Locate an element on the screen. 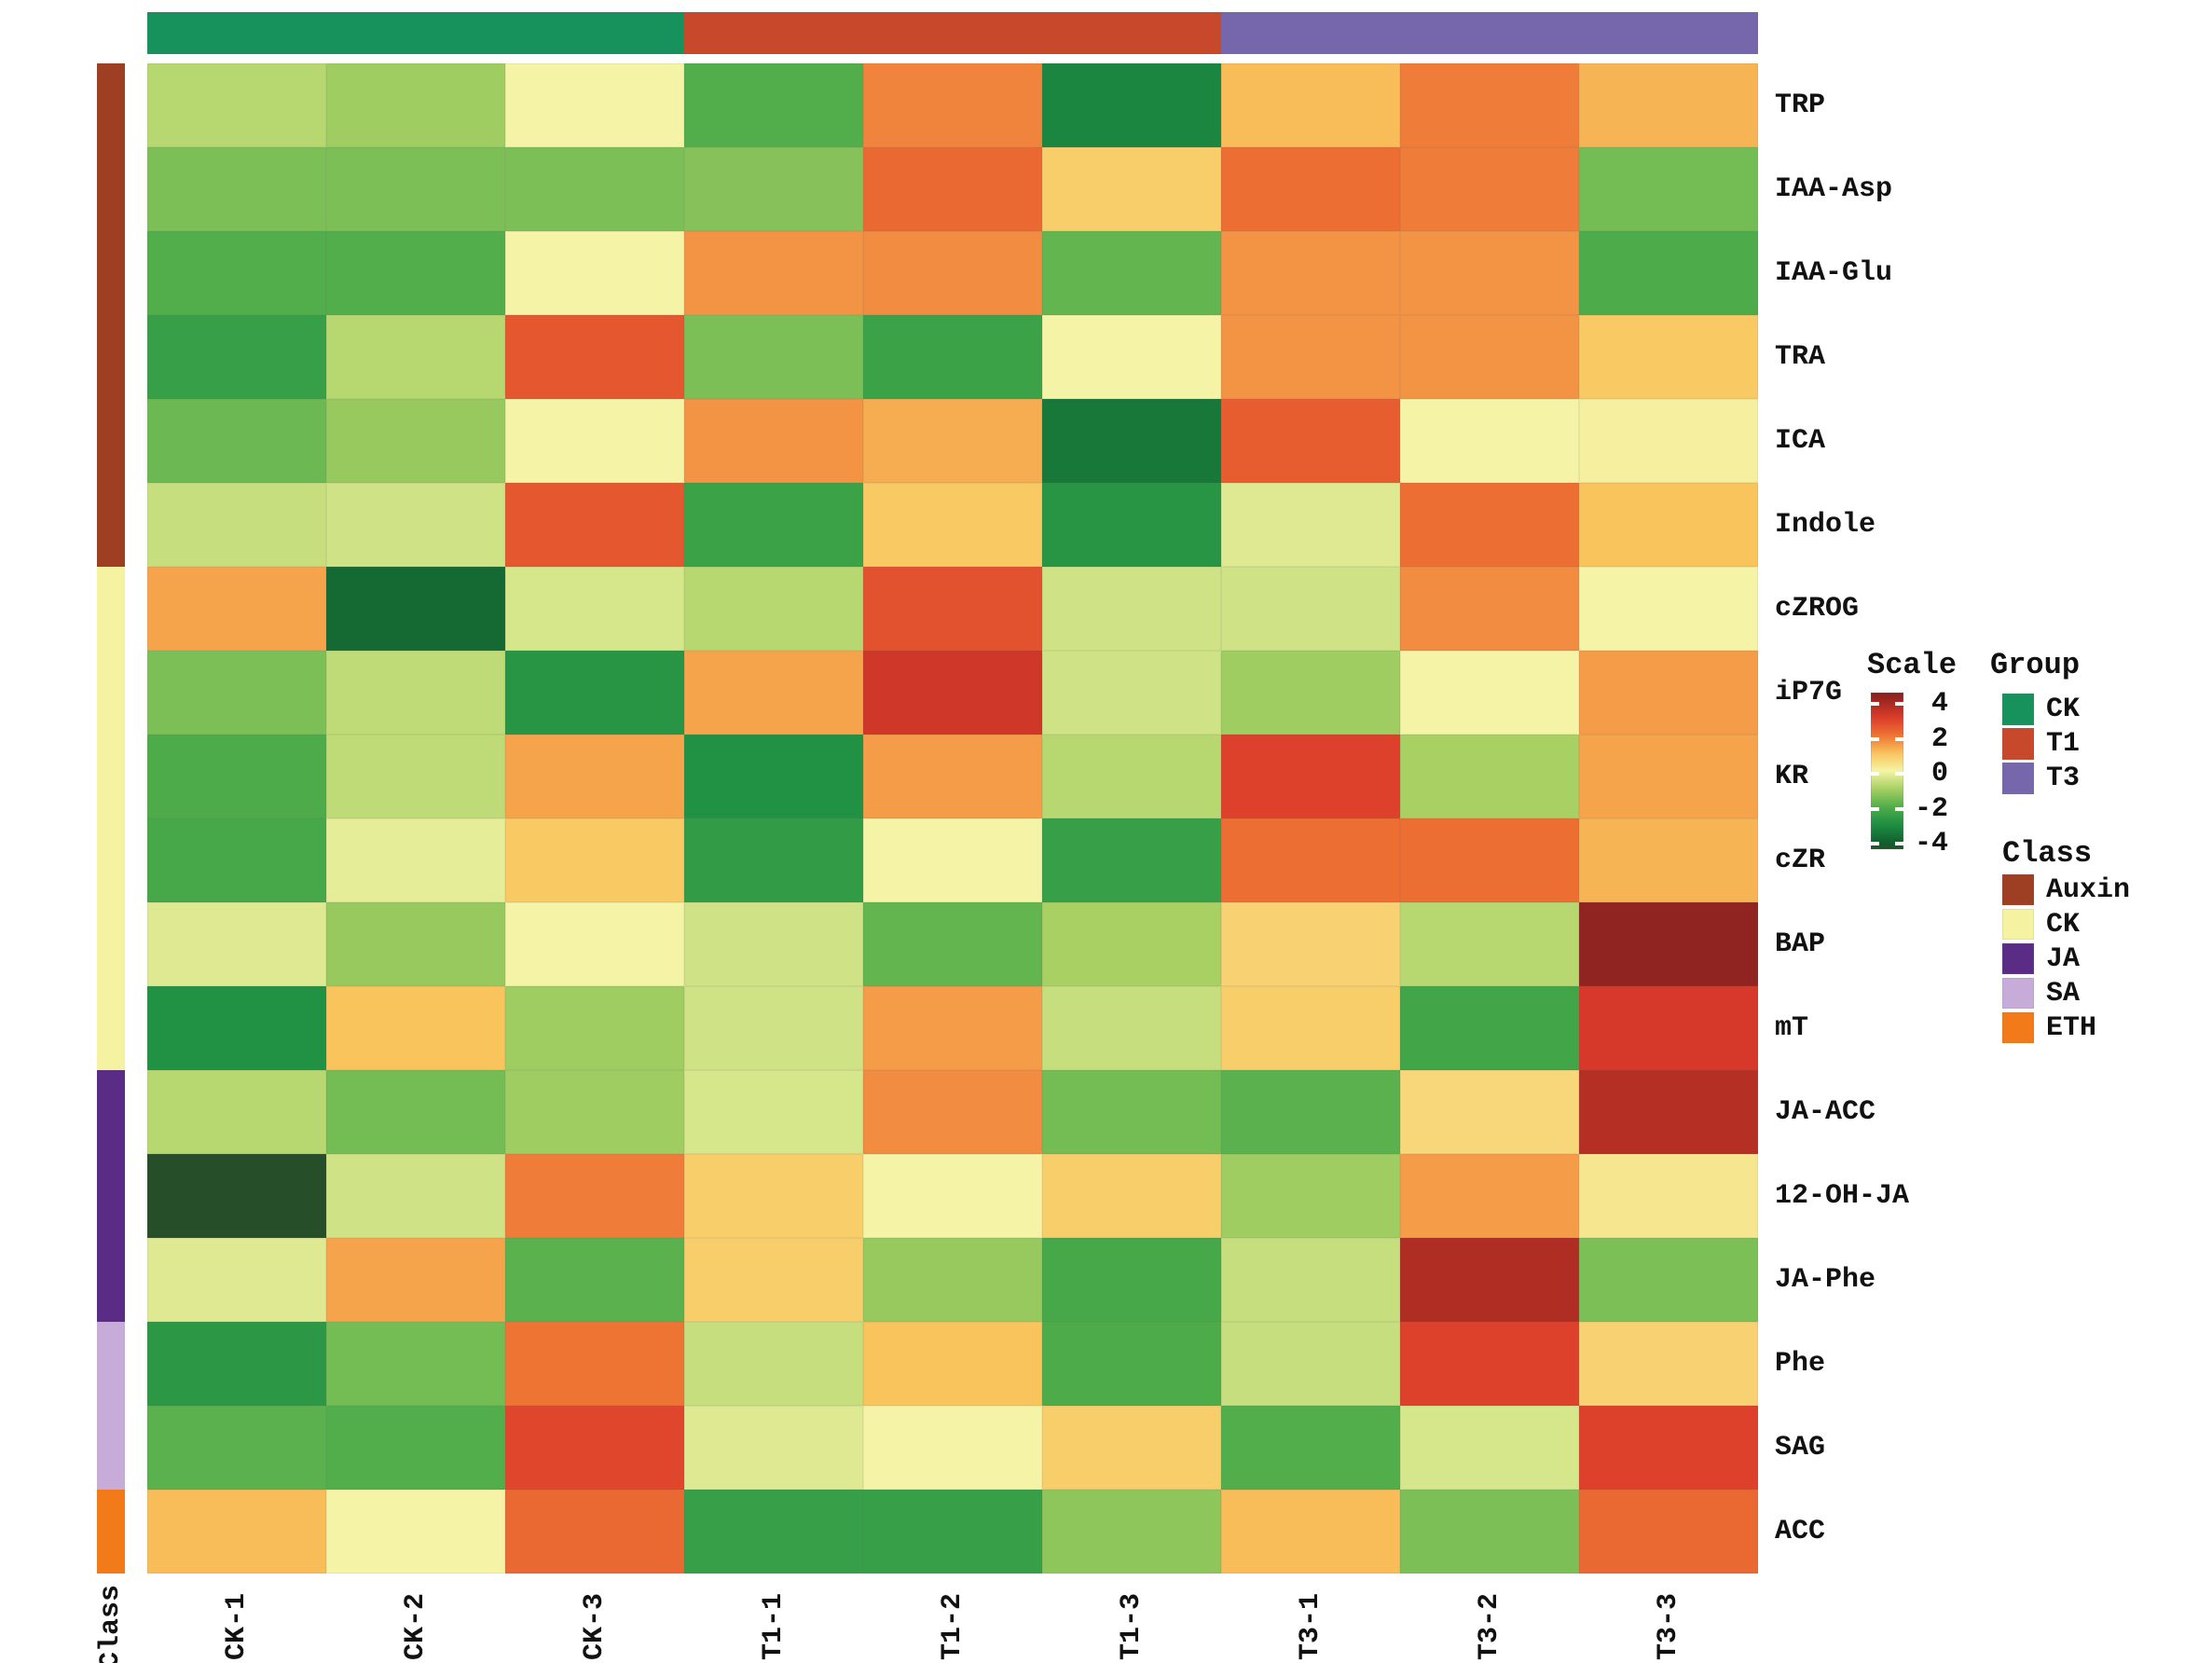 The image size is (2212, 1663). row-label: Phe is located at coordinates (1800, 1364).